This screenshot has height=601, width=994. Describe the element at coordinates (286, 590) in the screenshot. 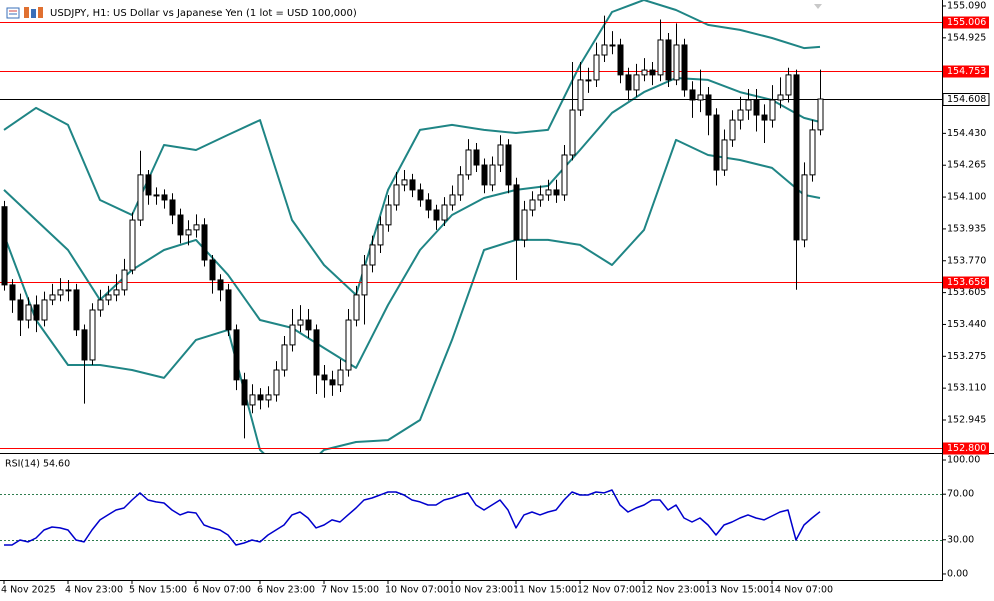

I see `x-tick-label: 6 Nov 23:00` at that location.